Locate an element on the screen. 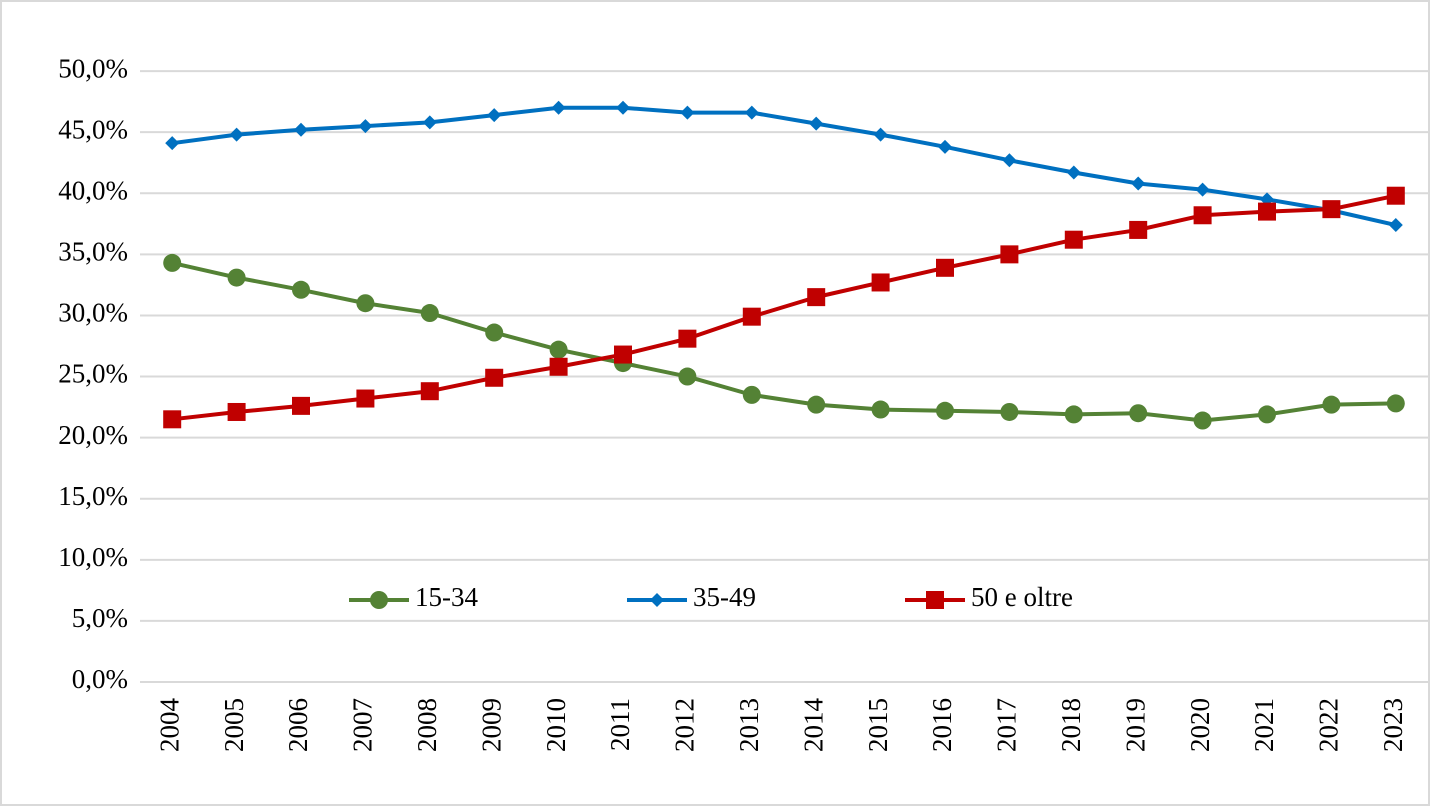  y-tick-label: 35,0% is located at coordinates (93, 252).